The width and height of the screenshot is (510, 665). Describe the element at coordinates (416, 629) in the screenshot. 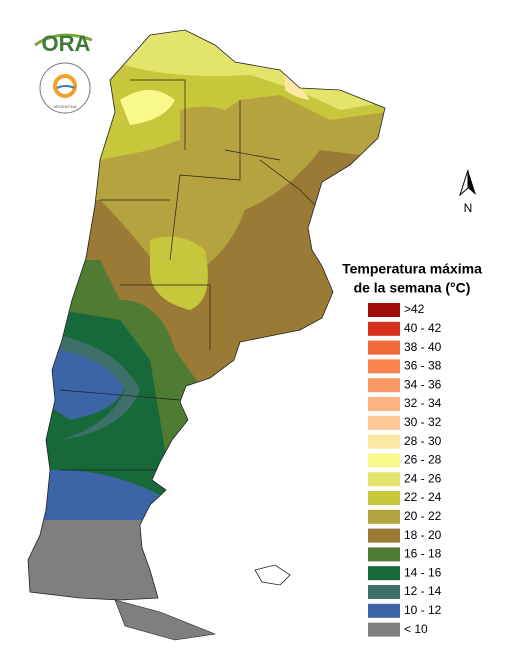

I see `legend-label: < 10` at that location.